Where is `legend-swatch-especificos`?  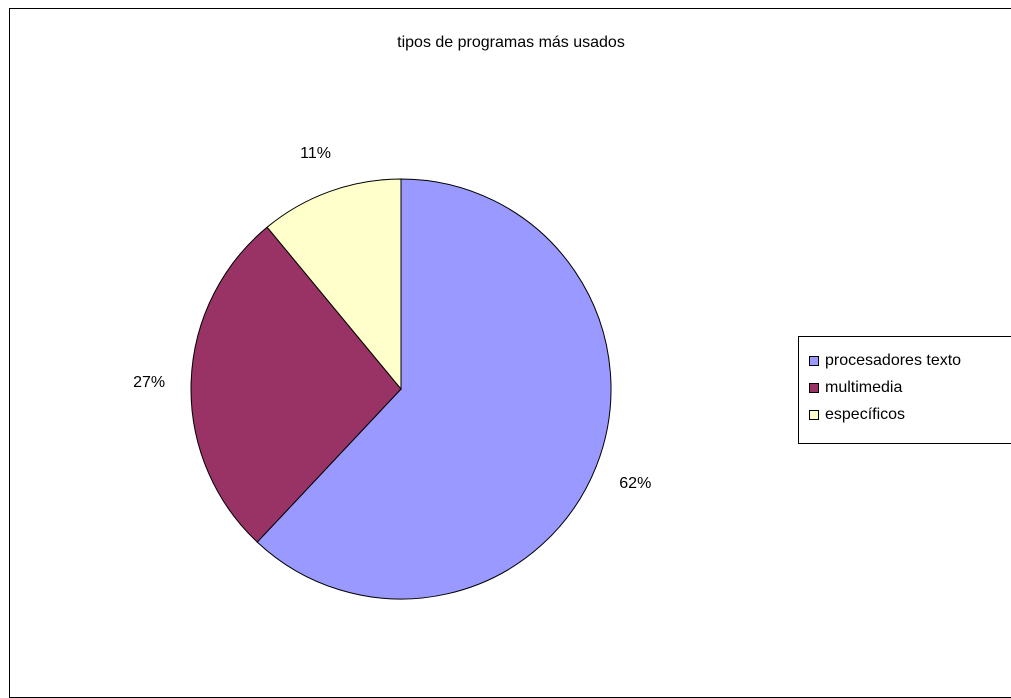 legend-swatch-especificos is located at coordinates (814, 415).